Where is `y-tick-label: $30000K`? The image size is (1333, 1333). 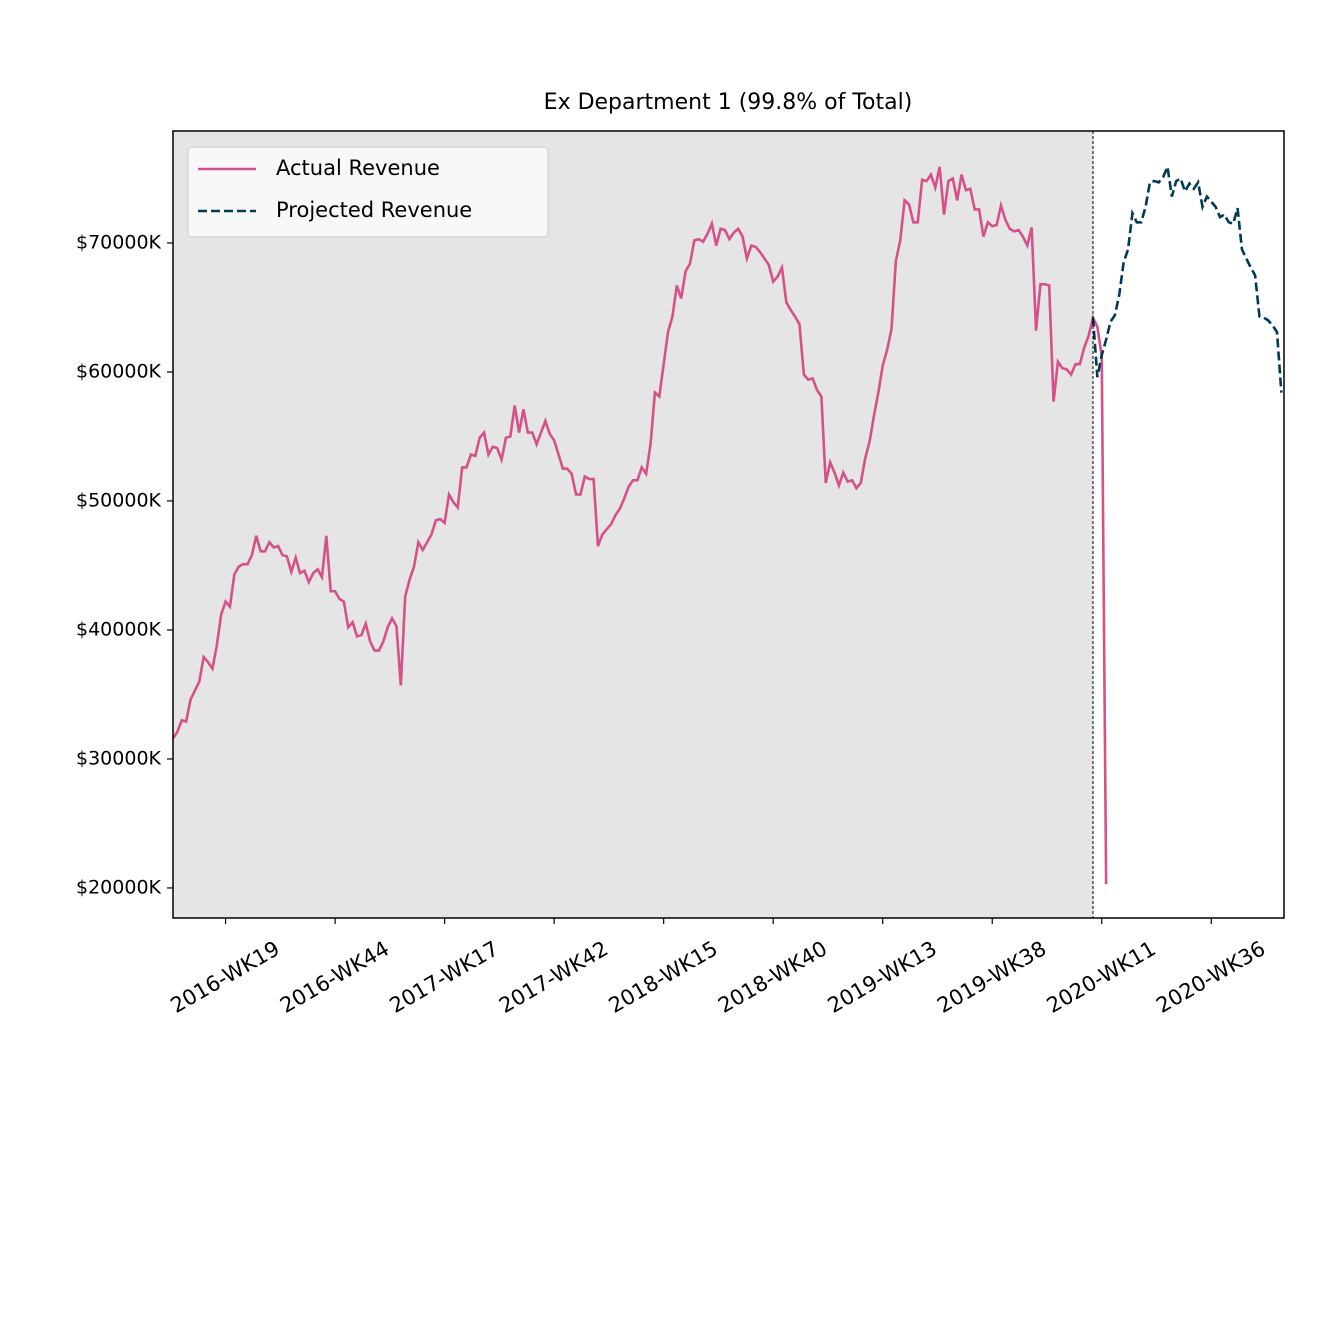
y-tick-label: $30000K is located at coordinates (119, 758).